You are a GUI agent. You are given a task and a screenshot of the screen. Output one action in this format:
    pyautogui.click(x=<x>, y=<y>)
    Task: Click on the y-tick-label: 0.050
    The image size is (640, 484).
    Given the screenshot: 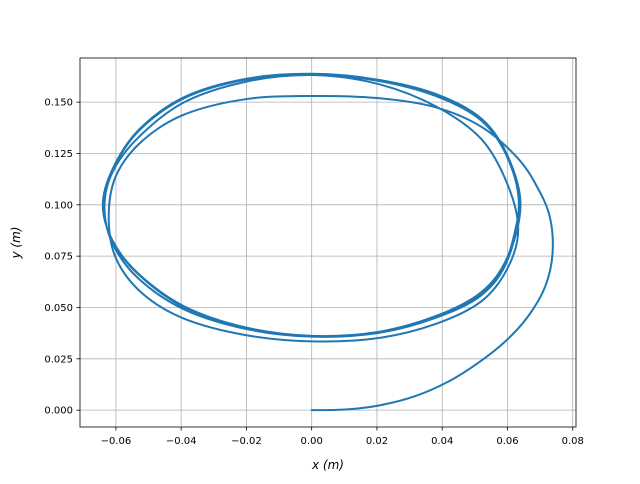 What is the action you would take?
    pyautogui.click(x=58, y=308)
    